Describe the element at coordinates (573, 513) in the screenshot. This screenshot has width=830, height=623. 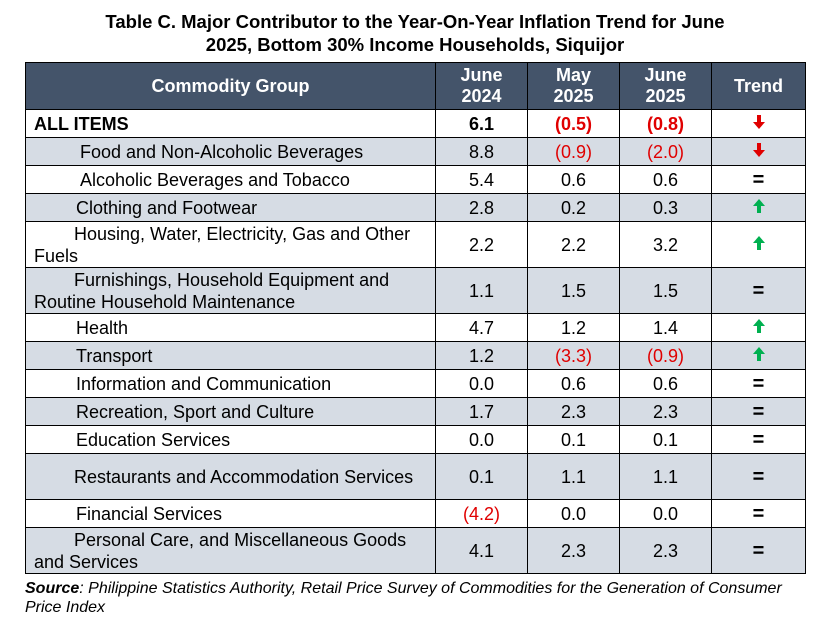
I see `value-may-2025: 0.0` at that location.